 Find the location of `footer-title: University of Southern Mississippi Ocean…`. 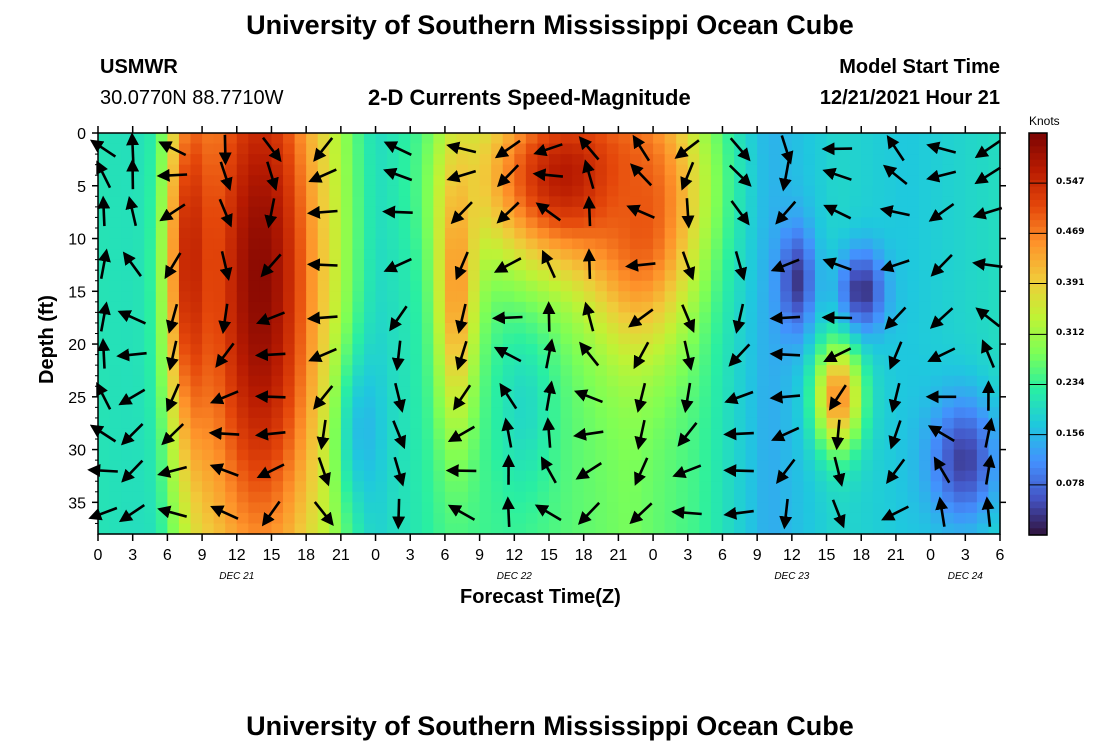

footer-title: University of Southern Mississippi Ocean… is located at coordinates (550, 726).